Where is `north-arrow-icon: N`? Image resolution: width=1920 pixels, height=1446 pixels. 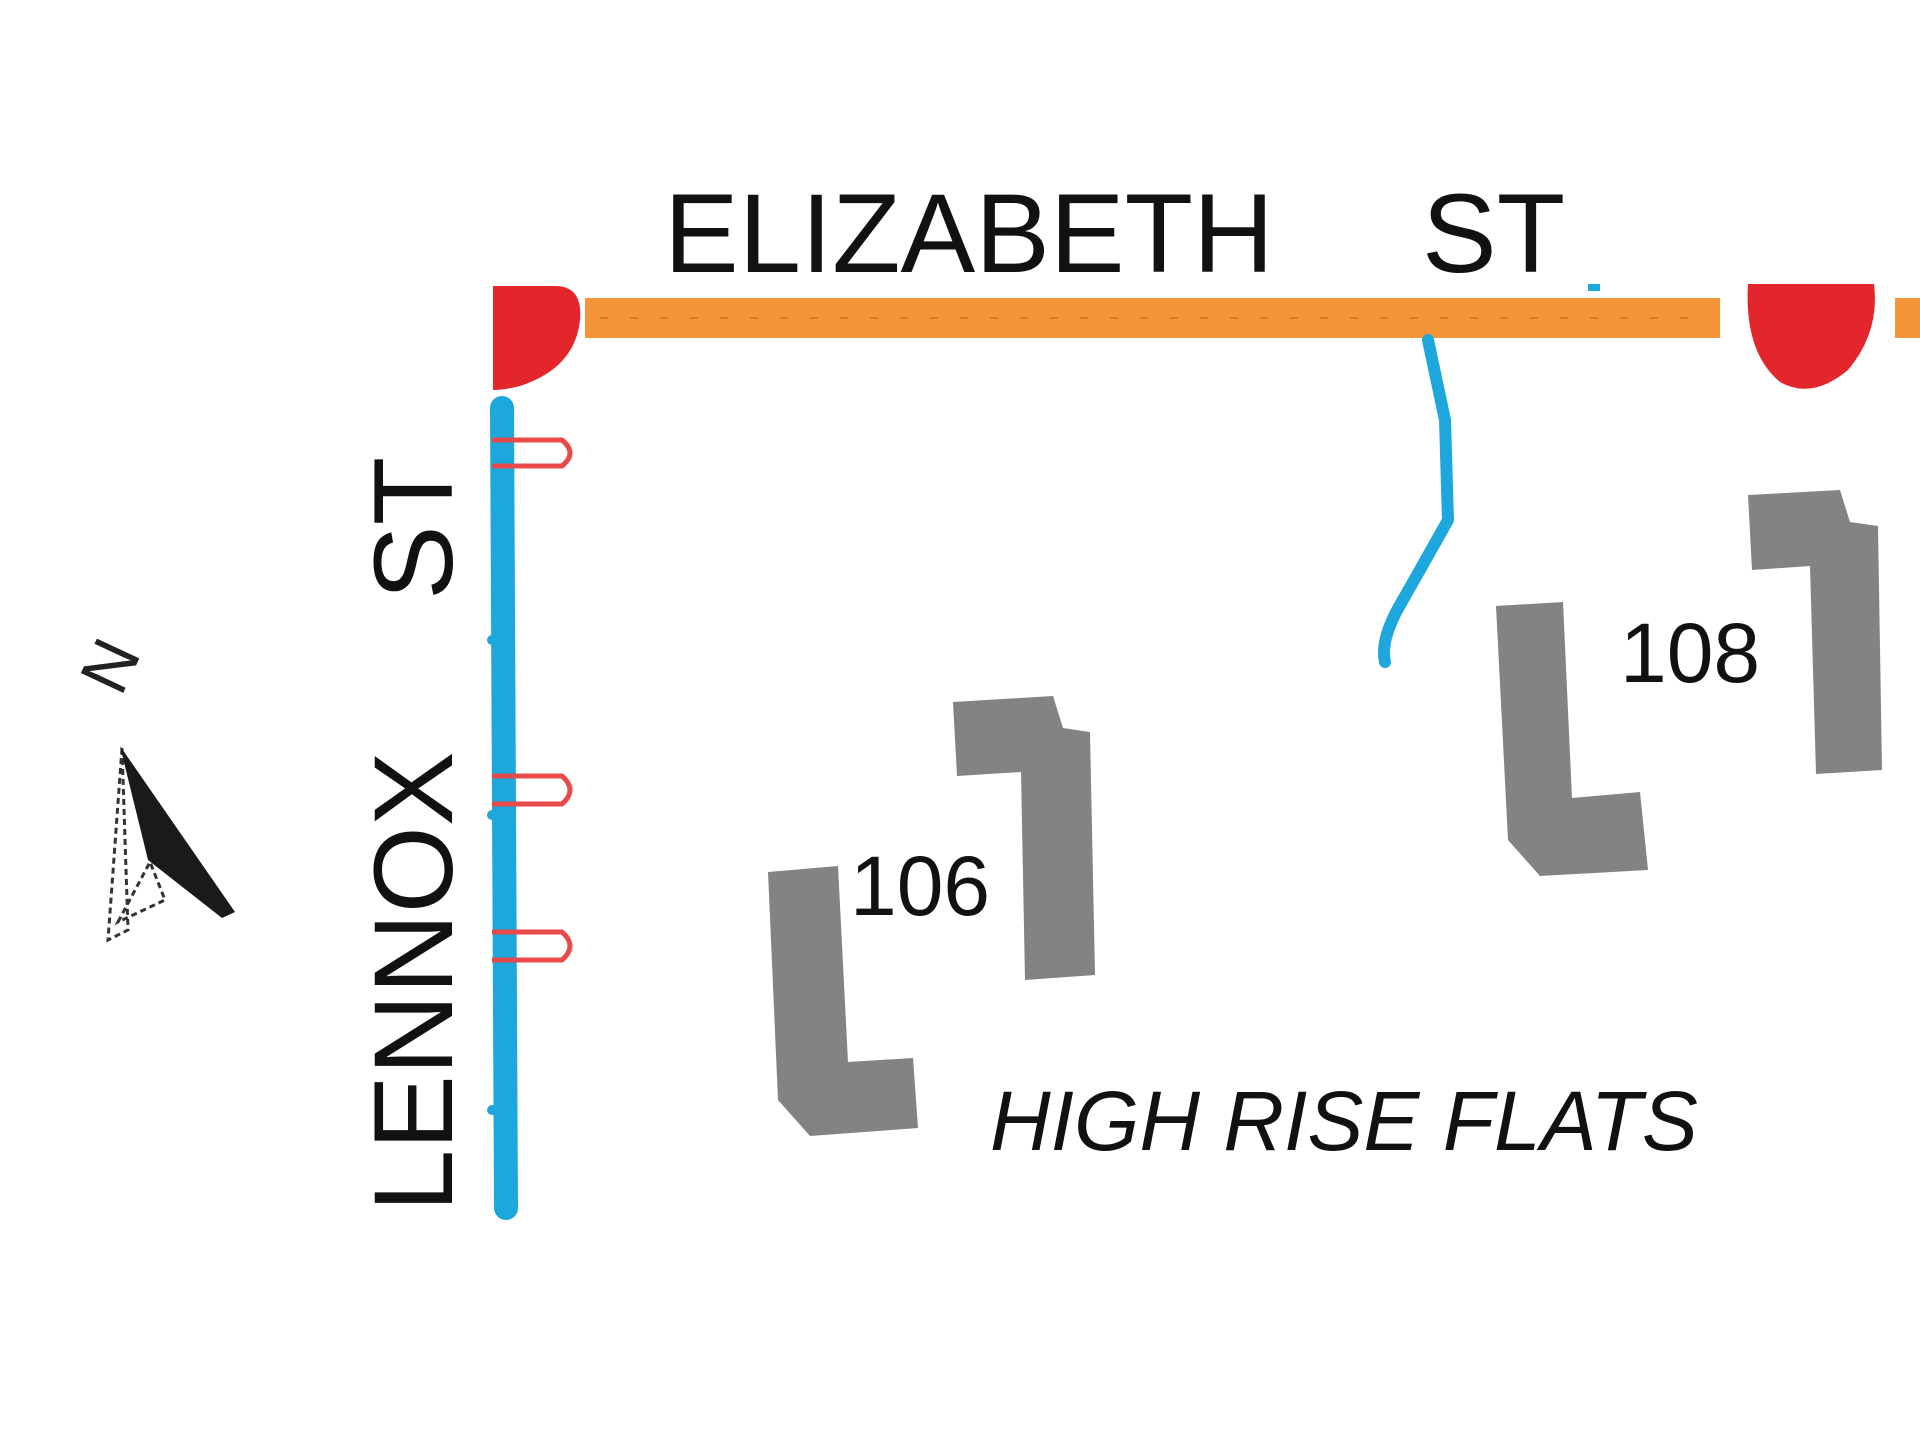
north-arrow-icon: N is located at coordinates (150, 785).